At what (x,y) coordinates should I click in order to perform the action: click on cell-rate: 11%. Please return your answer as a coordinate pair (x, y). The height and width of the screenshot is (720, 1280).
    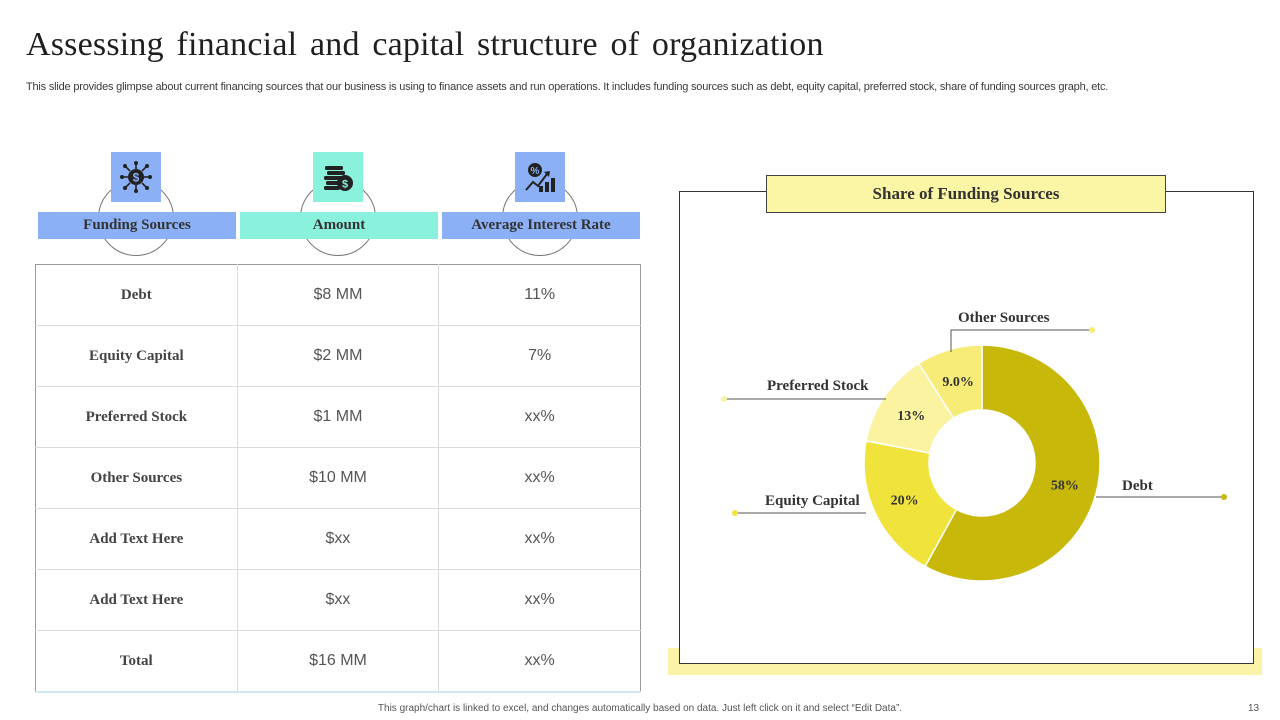
    Looking at the image, I should click on (539, 295).